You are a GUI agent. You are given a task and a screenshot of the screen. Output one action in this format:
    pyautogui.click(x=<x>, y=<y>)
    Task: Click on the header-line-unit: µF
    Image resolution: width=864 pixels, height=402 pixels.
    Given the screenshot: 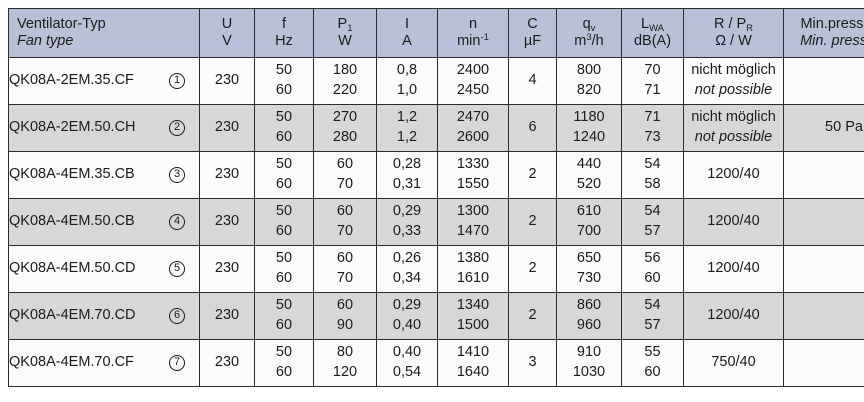 What is the action you would take?
    pyautogui.click(x=532, y=41)
    